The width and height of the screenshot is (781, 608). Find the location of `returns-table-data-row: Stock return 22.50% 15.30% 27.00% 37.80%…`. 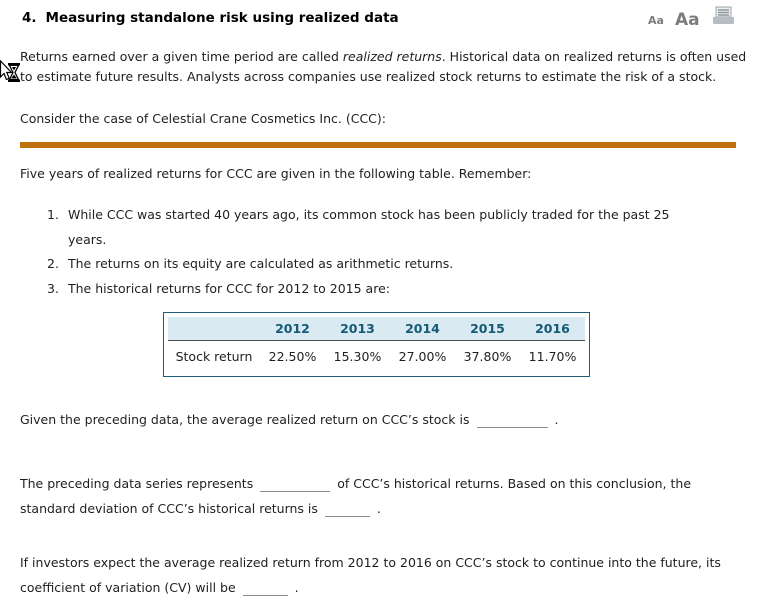

returns-table-data-row: Stock return 22.50% 15.30% 27.00% 37.80%… is located at coordinates (376, 357).